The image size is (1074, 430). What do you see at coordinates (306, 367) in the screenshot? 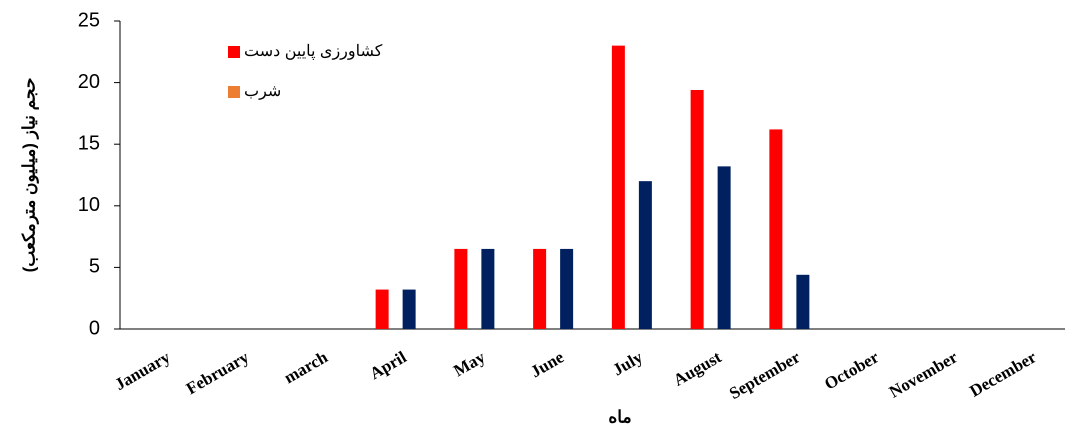
I see `x-tick-label: march` at bounding box center [306, 367].